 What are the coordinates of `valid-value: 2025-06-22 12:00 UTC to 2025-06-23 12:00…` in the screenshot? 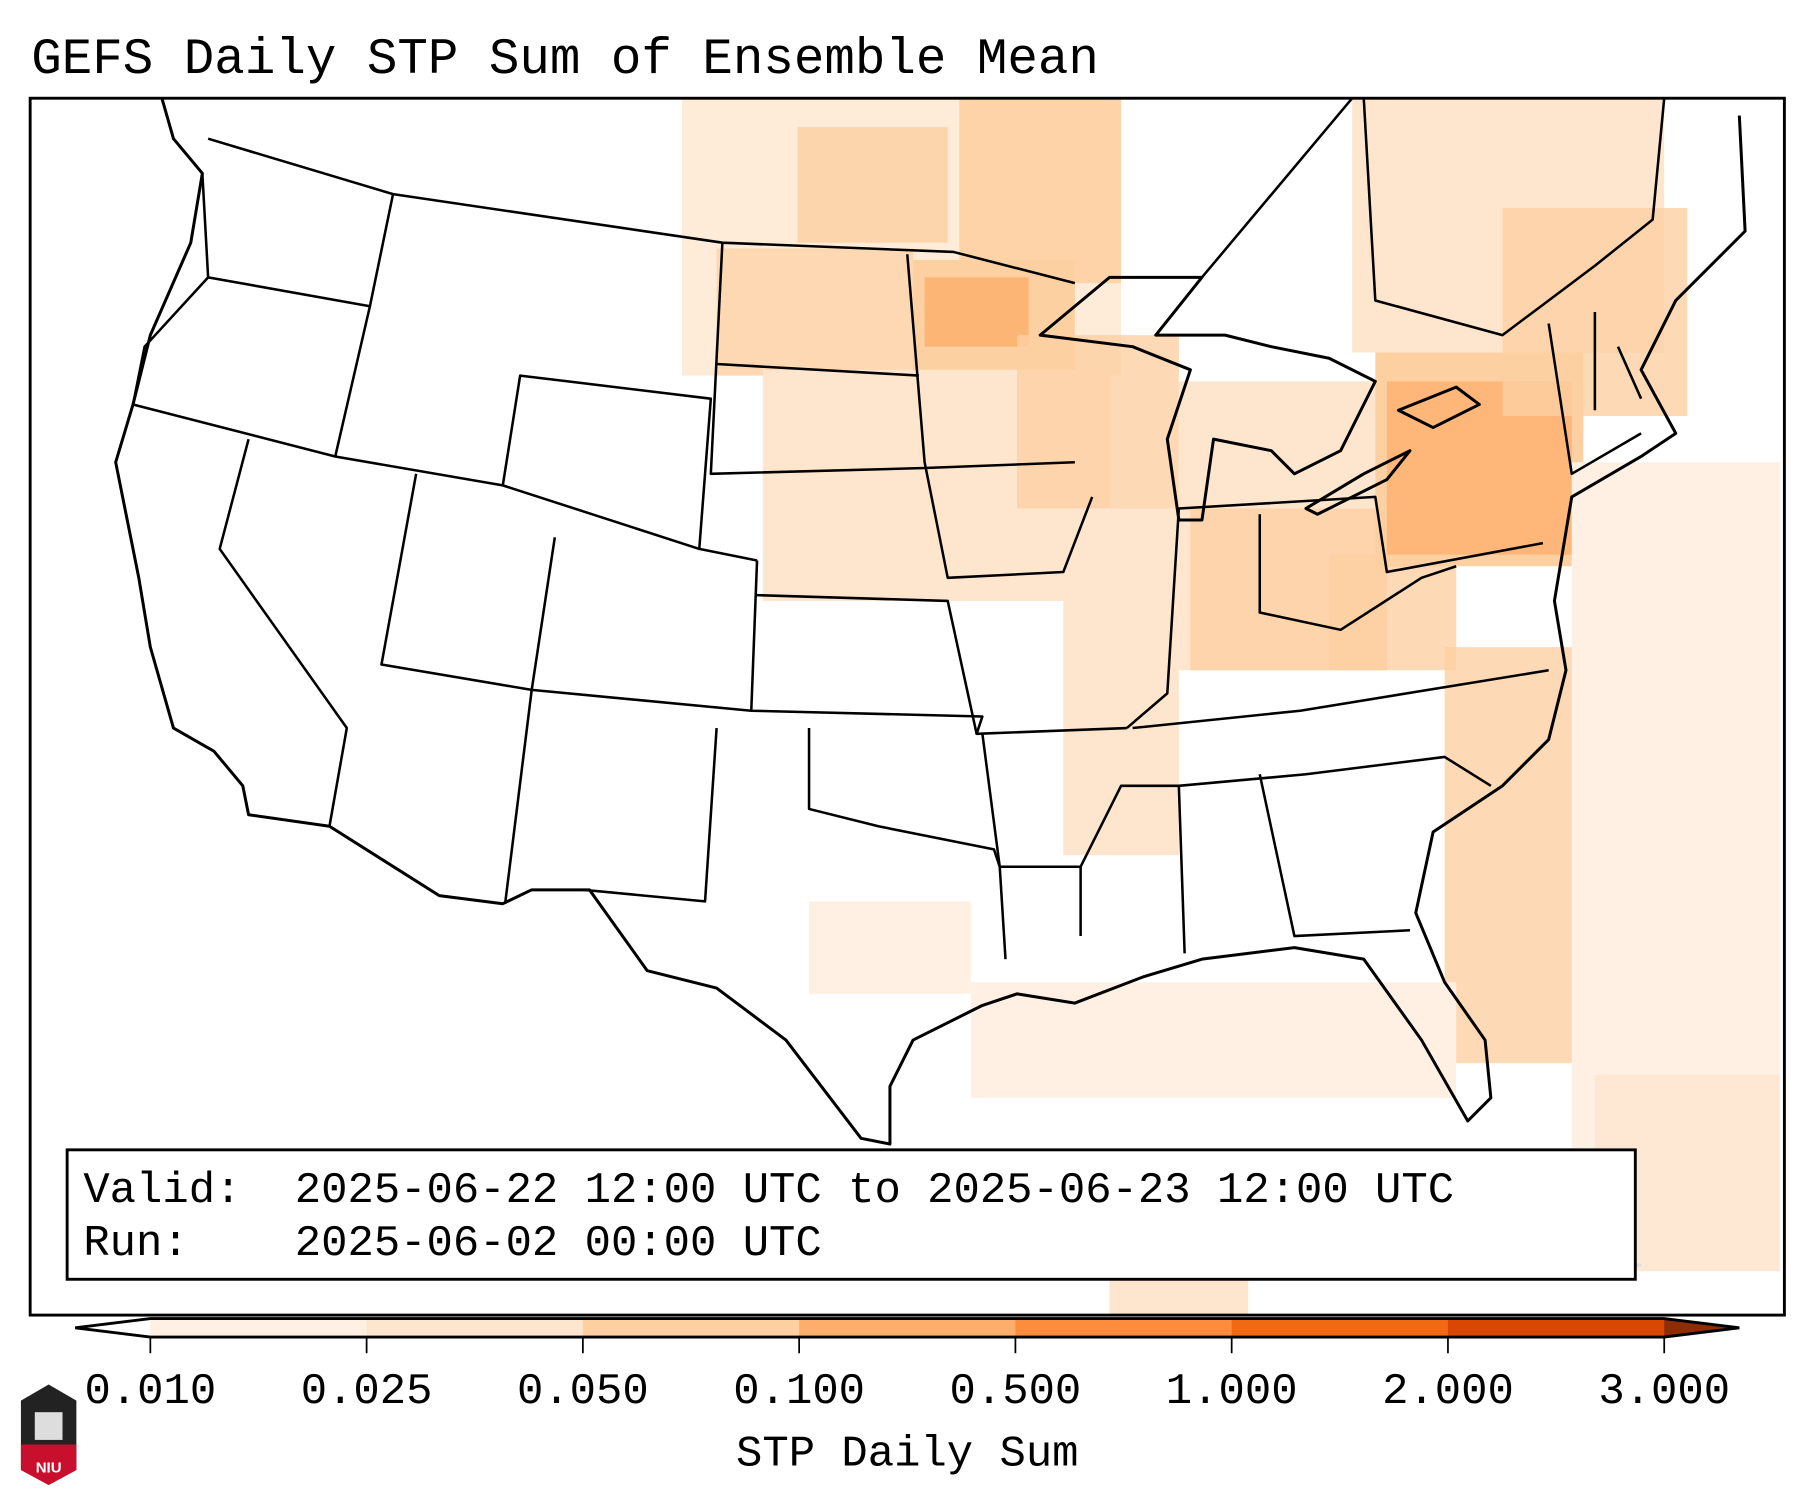 It's located at (874, 1191).